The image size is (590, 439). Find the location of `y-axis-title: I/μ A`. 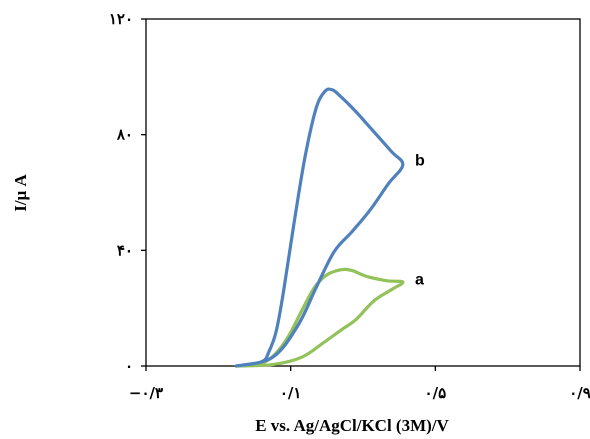

y-axis-title: I/μ A is located at coordinates (20, 193).